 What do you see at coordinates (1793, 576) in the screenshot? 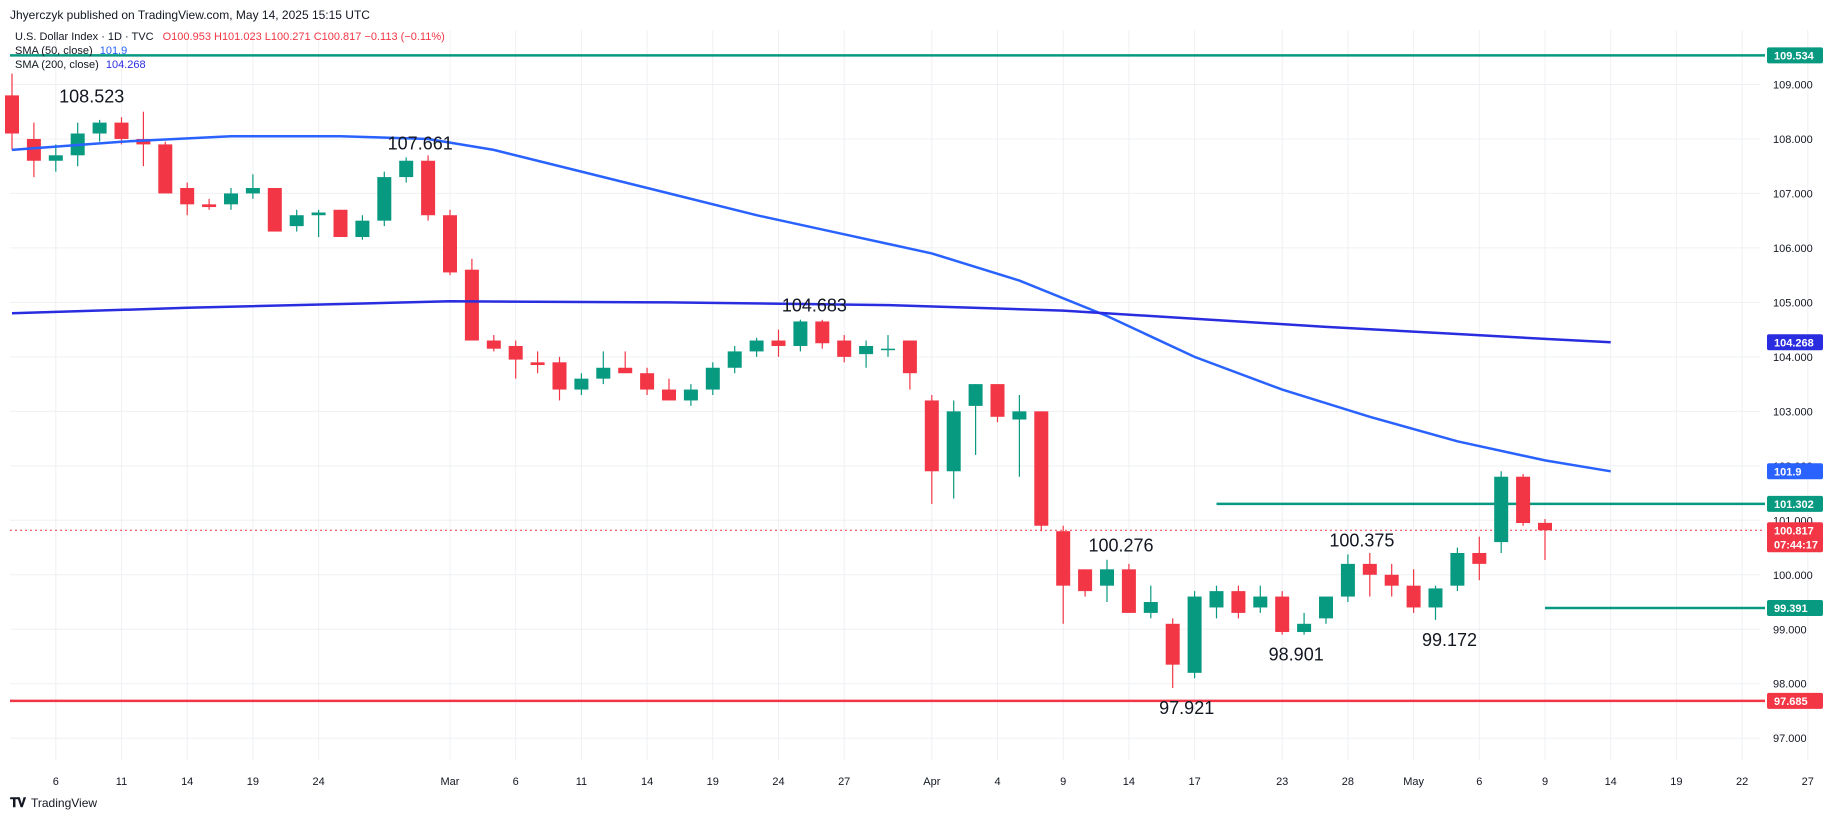
I see `y-tick-label: 100.000` at bounding box center [1793, 576].